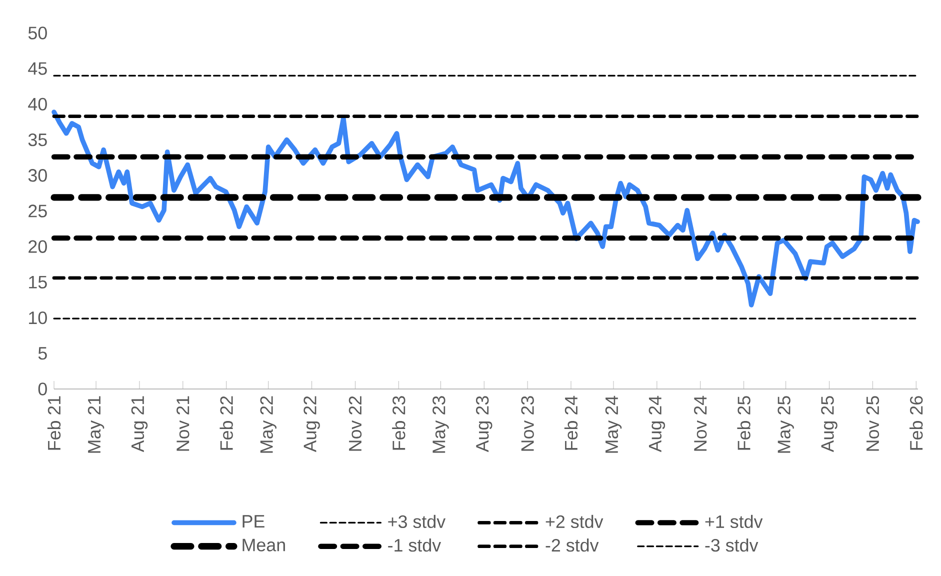  What do you see at coordinates (37, 175) in the screenshot?
I see `y-tick-label: 30` at bounding box center [37, 175].